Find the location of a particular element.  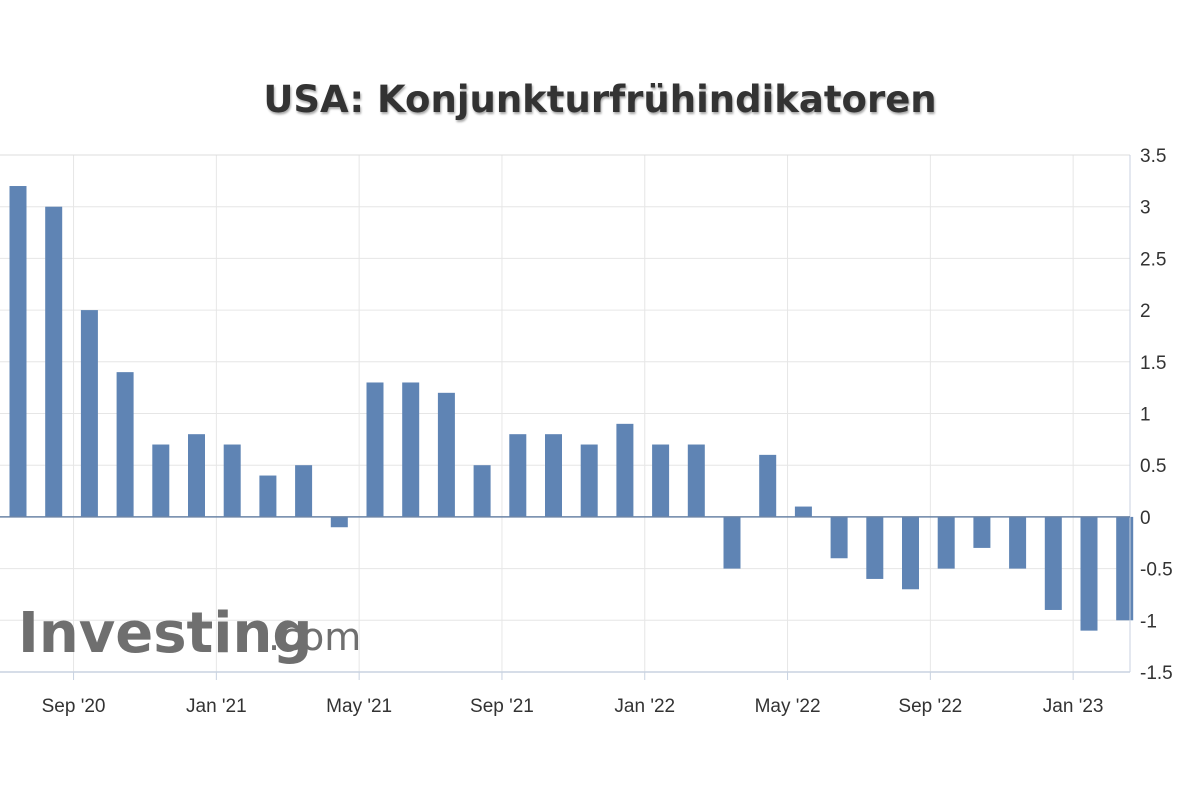

y-tick-label: 1.5 is located at coordinates (1153, 363).